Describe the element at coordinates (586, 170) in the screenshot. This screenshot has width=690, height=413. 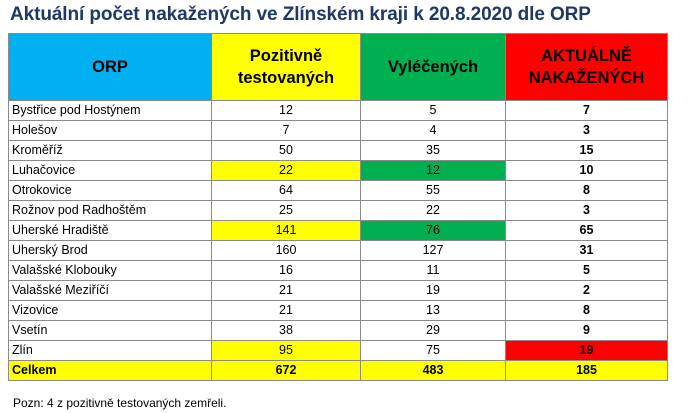
I see `row-current: 10` at that location.